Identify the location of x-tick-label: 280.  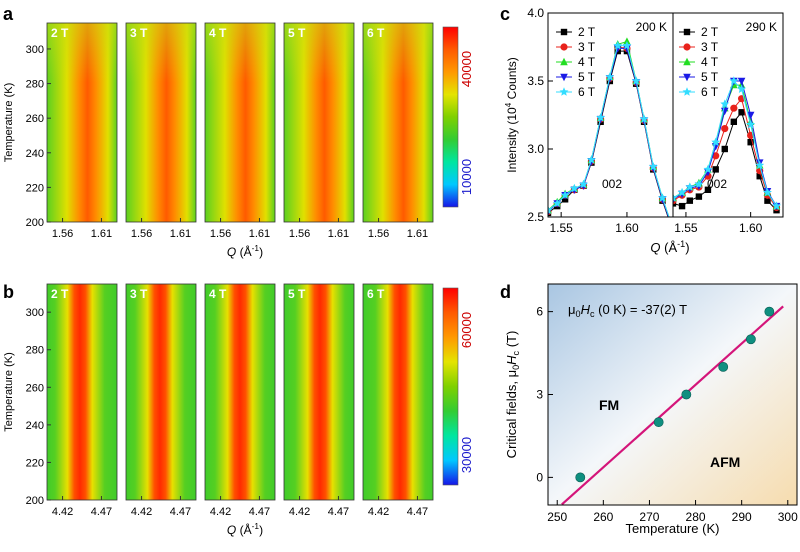
(696, 517).